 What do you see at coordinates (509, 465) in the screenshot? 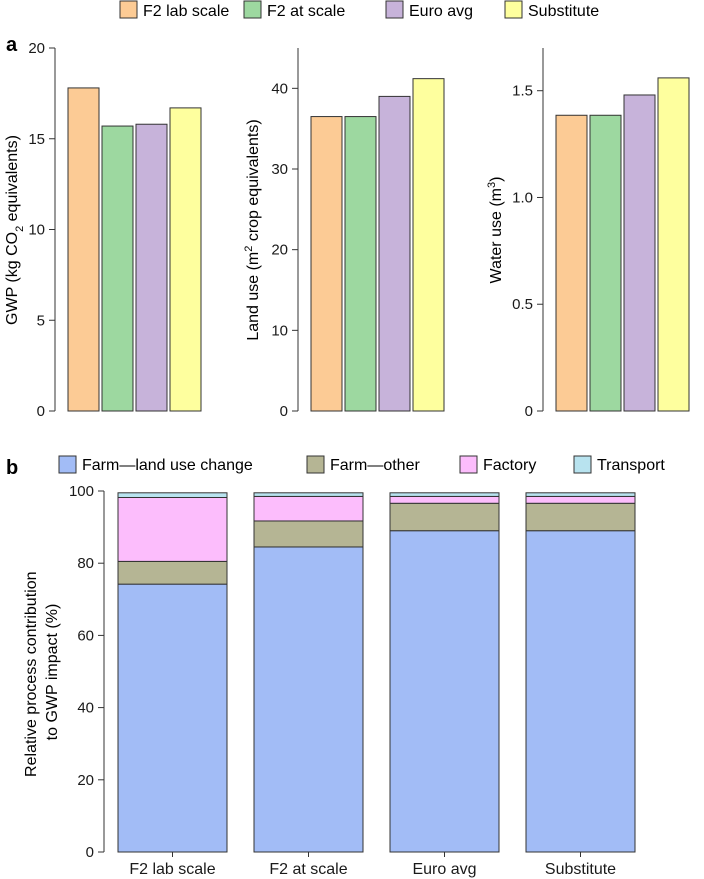
I see `legend-b-label-2: Factory` at bounding box center [509, 465].